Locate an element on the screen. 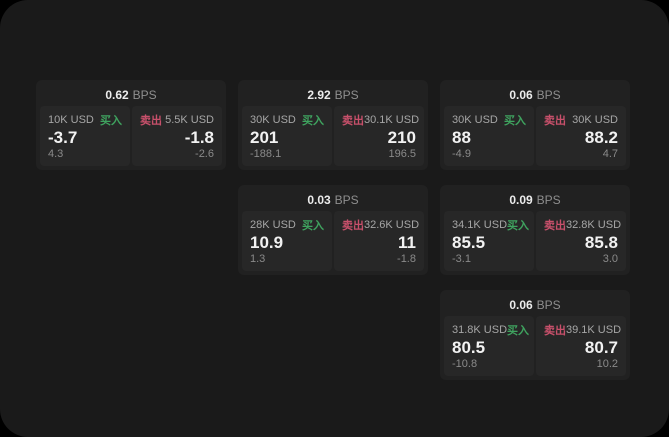 The height and width of the screenshot is (437, 669). buy-delta: -188.1 is located at coordinates (266, 154).